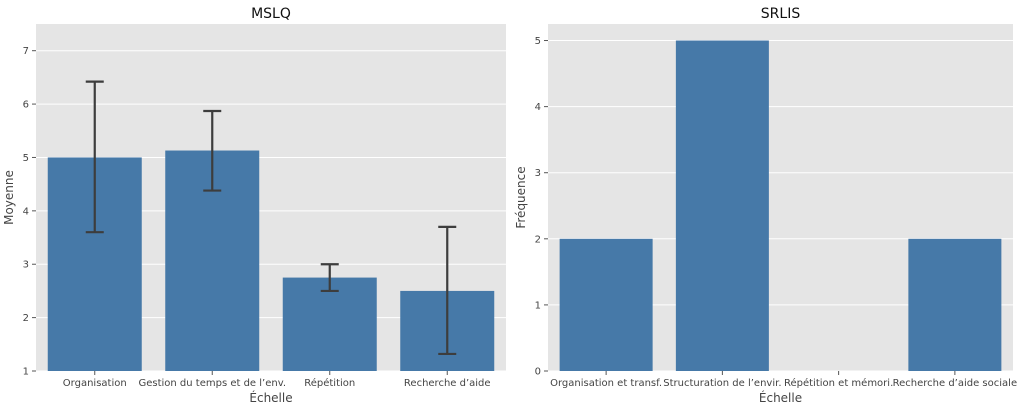 The image size is (1024, 411). I want to click on y-ticks: 0 1 2 3 4 5, so click(541, 207).